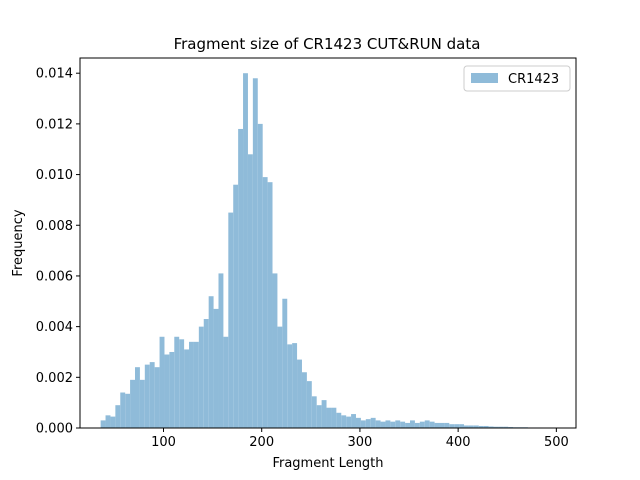 This screenshot has width=640, height=480. What do you see at coordinates (458, 442) in the screenshot?
I see `x-tick-label: 400` at bounding box center [458, 442].